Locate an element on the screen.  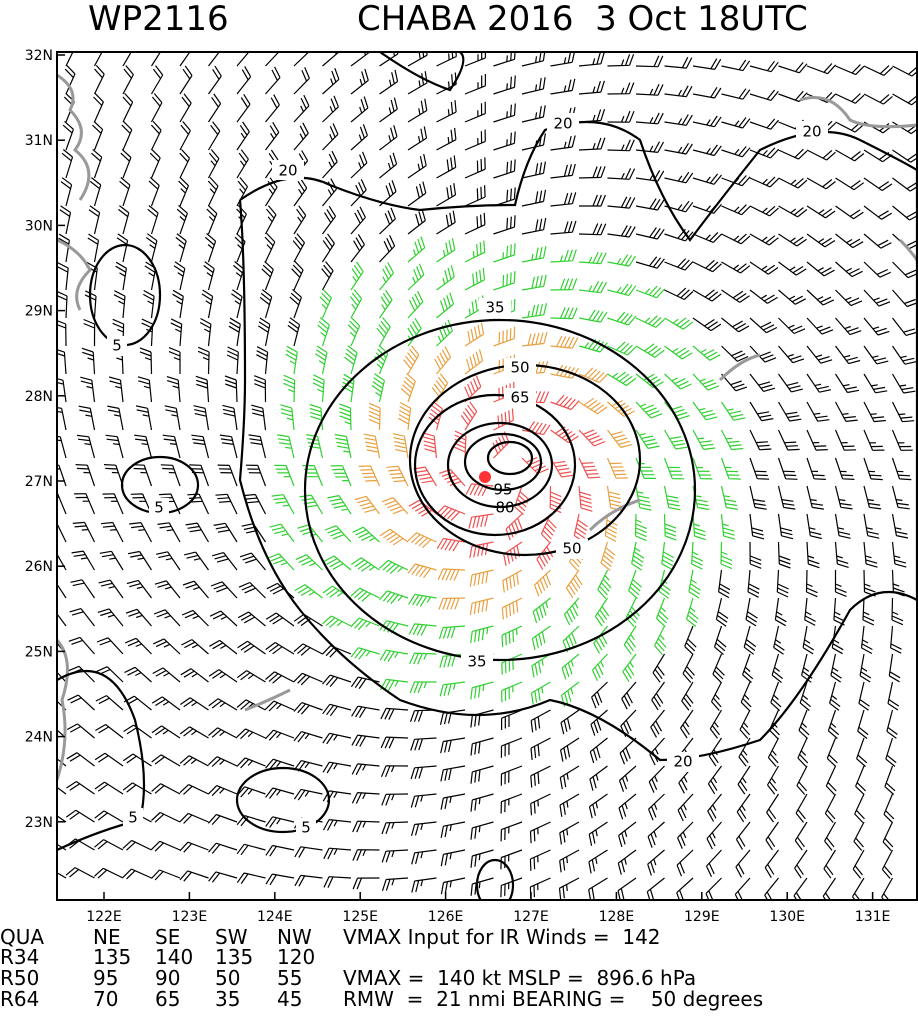
storm-center is located at coordinates (485, 477).